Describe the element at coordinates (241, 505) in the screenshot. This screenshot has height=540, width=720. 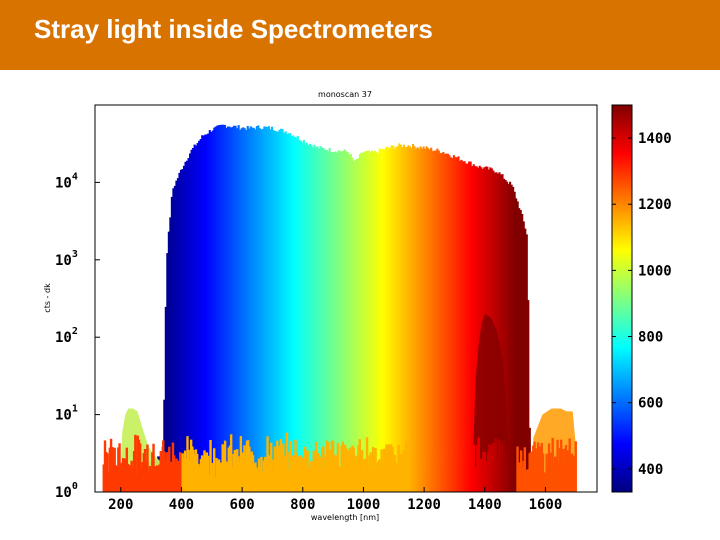
I see `x-tick-label: 600` at that location.